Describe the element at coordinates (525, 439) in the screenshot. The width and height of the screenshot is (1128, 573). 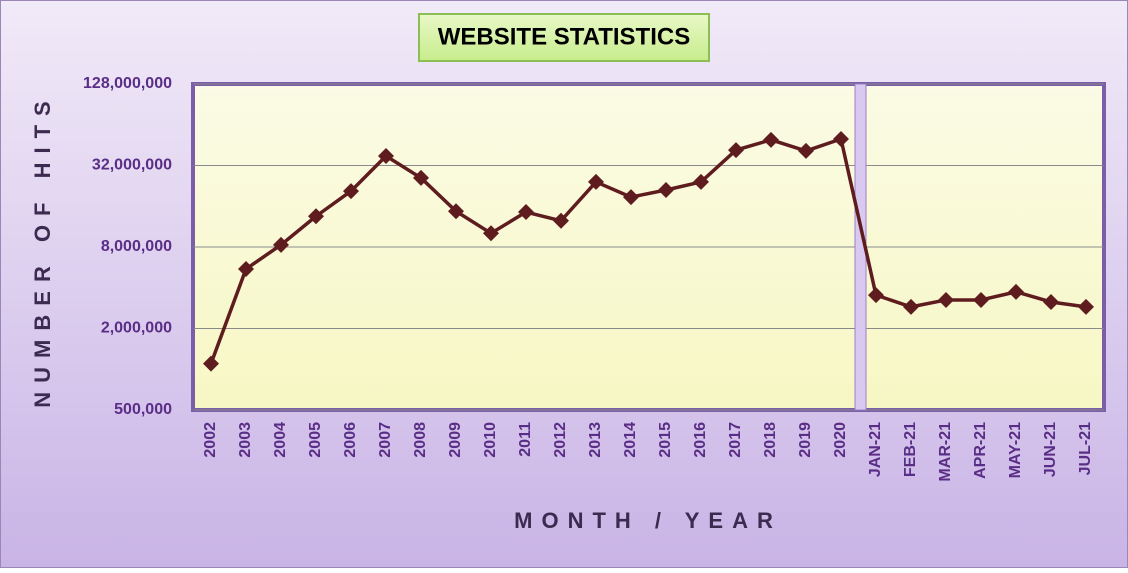
I see `x-tick-label: 2011` at that location.